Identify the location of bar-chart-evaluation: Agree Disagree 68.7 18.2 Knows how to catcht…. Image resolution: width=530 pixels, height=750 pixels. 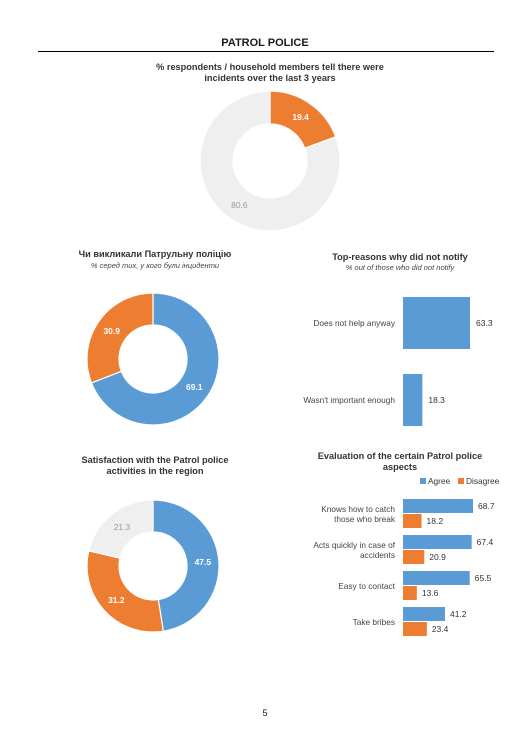
(406, 556).